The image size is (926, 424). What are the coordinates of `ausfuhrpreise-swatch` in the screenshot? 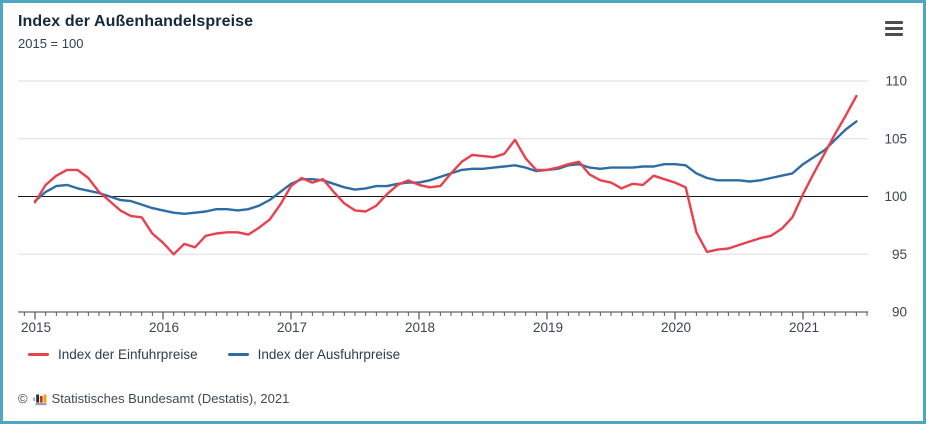 It's located at (238, 354).